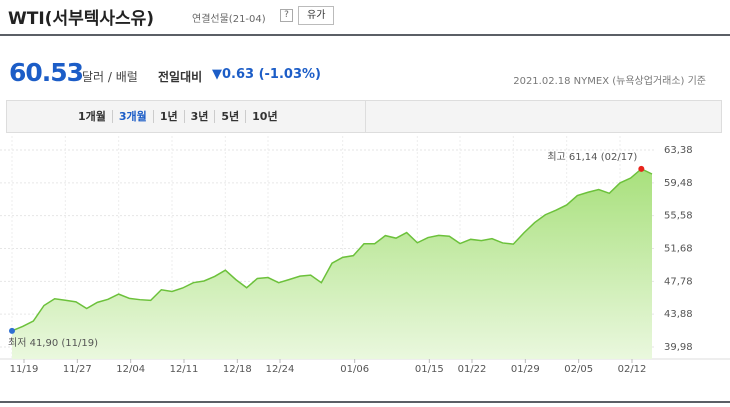 The image size is (730, 407). I want to click on oil-button: 유가, so click(316, 15).